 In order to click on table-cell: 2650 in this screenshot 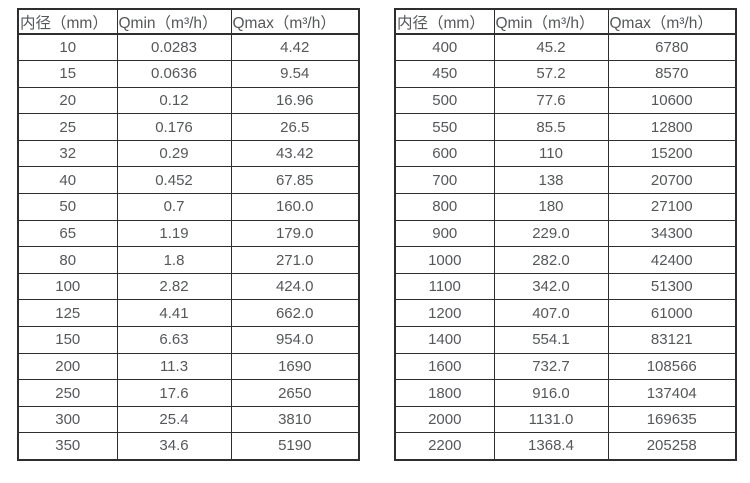, I will do `click(295, 393)`.